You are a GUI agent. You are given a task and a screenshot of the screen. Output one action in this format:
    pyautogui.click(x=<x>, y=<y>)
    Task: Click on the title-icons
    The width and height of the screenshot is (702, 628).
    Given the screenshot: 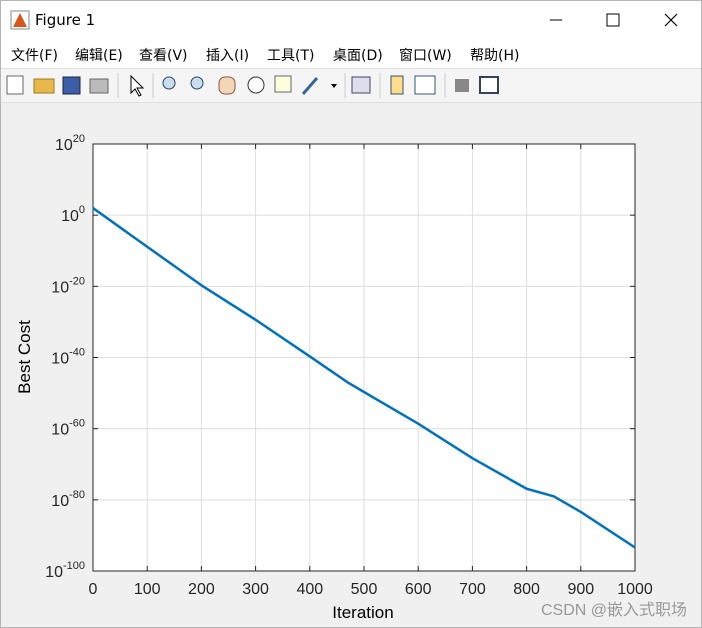 What is the action you would take?
    pyautogui.click(x=344, y=20)
    